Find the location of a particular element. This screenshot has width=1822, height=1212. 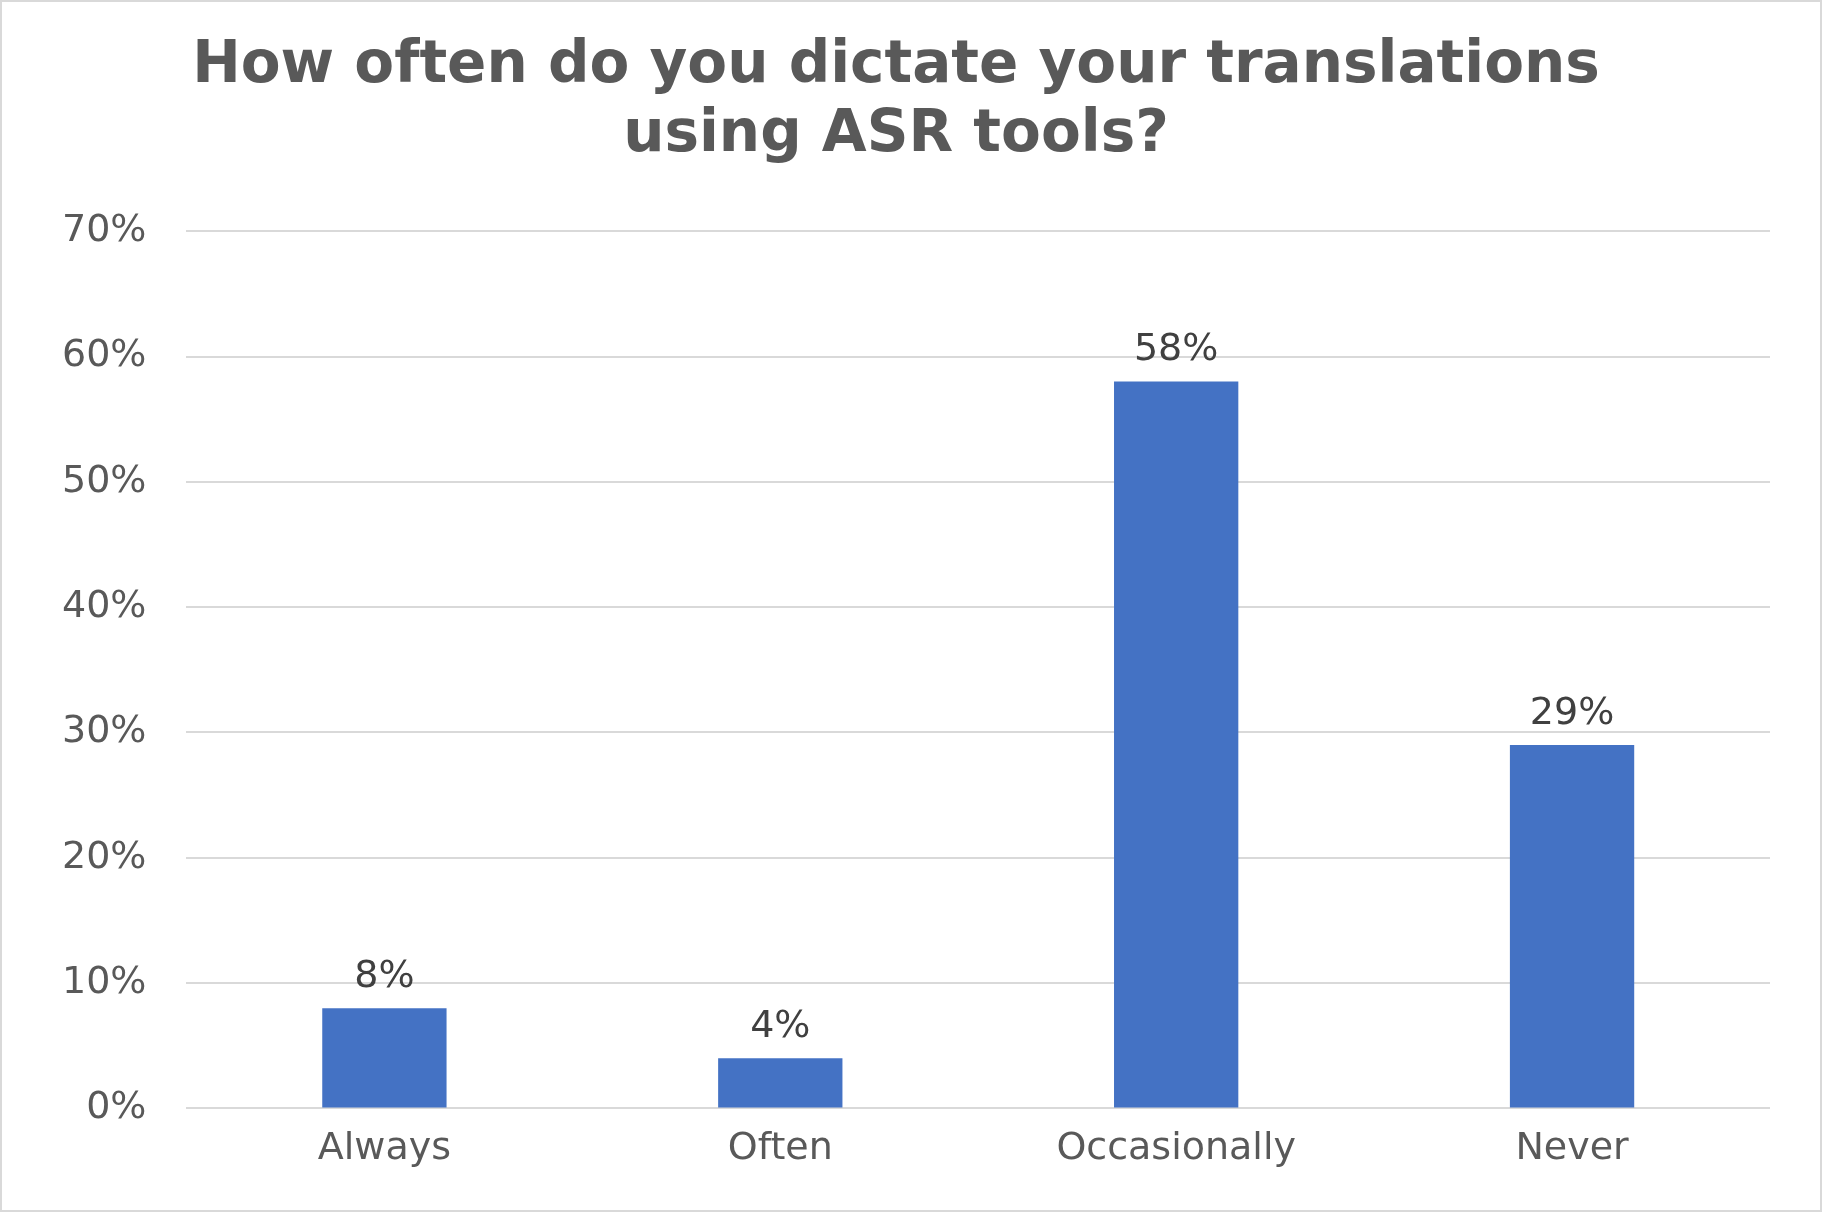

y-tick-label: 50% is located at coordinates (104, 478).